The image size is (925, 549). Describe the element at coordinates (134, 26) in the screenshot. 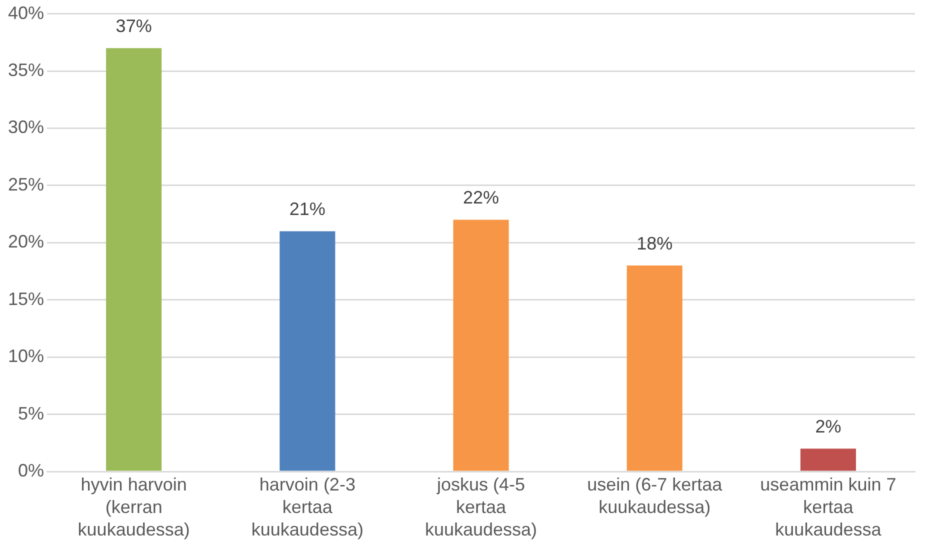

I see `data-label: 37%` at that location.